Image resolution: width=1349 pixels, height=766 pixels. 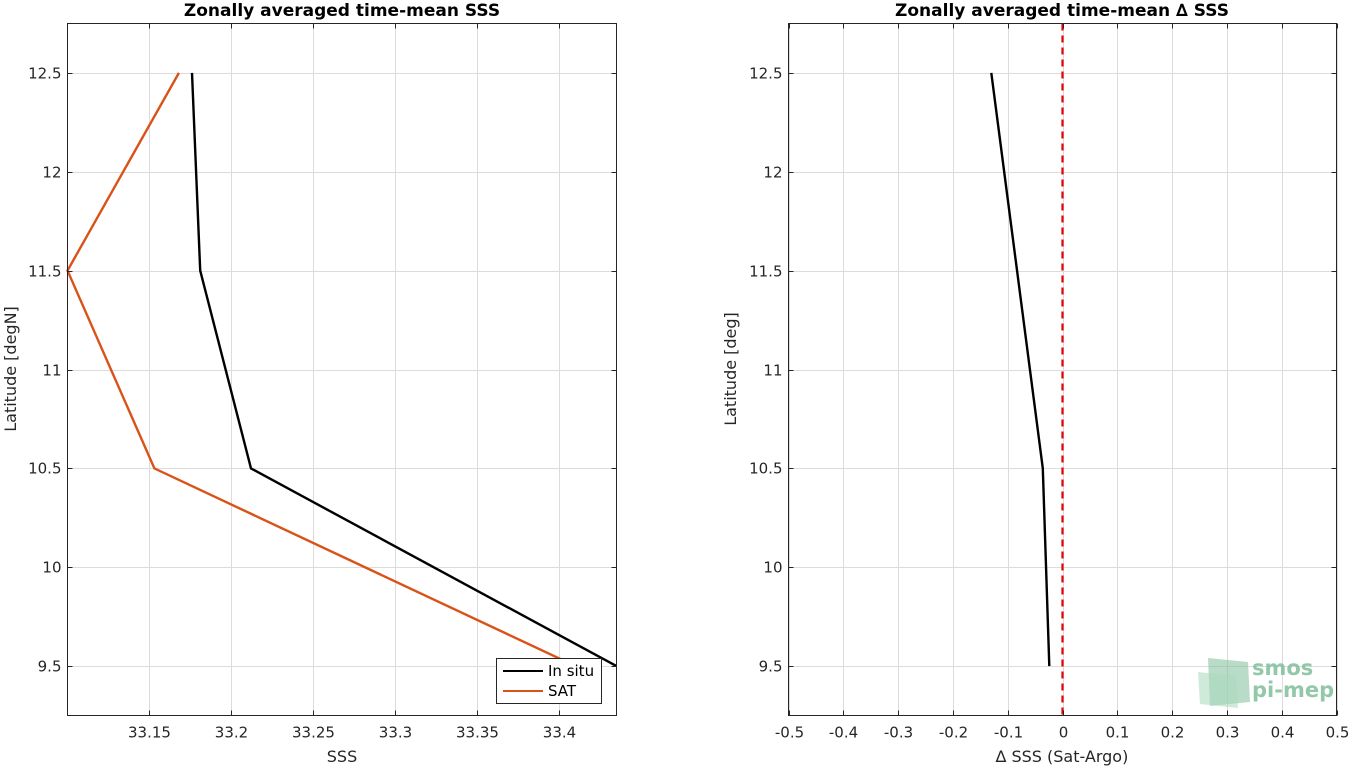 I want to click on right-x-tick-label: 0.3, so click(x=1228, y=733).